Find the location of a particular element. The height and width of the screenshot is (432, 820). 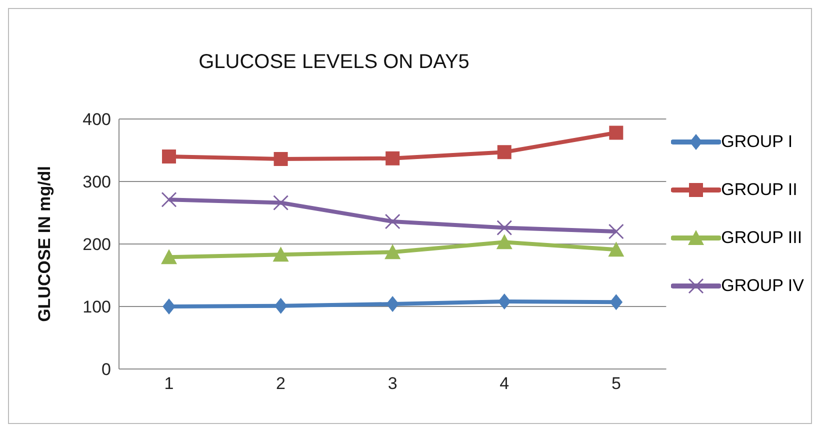

x-tick-label: 2 is located at coordinates (281, 384).